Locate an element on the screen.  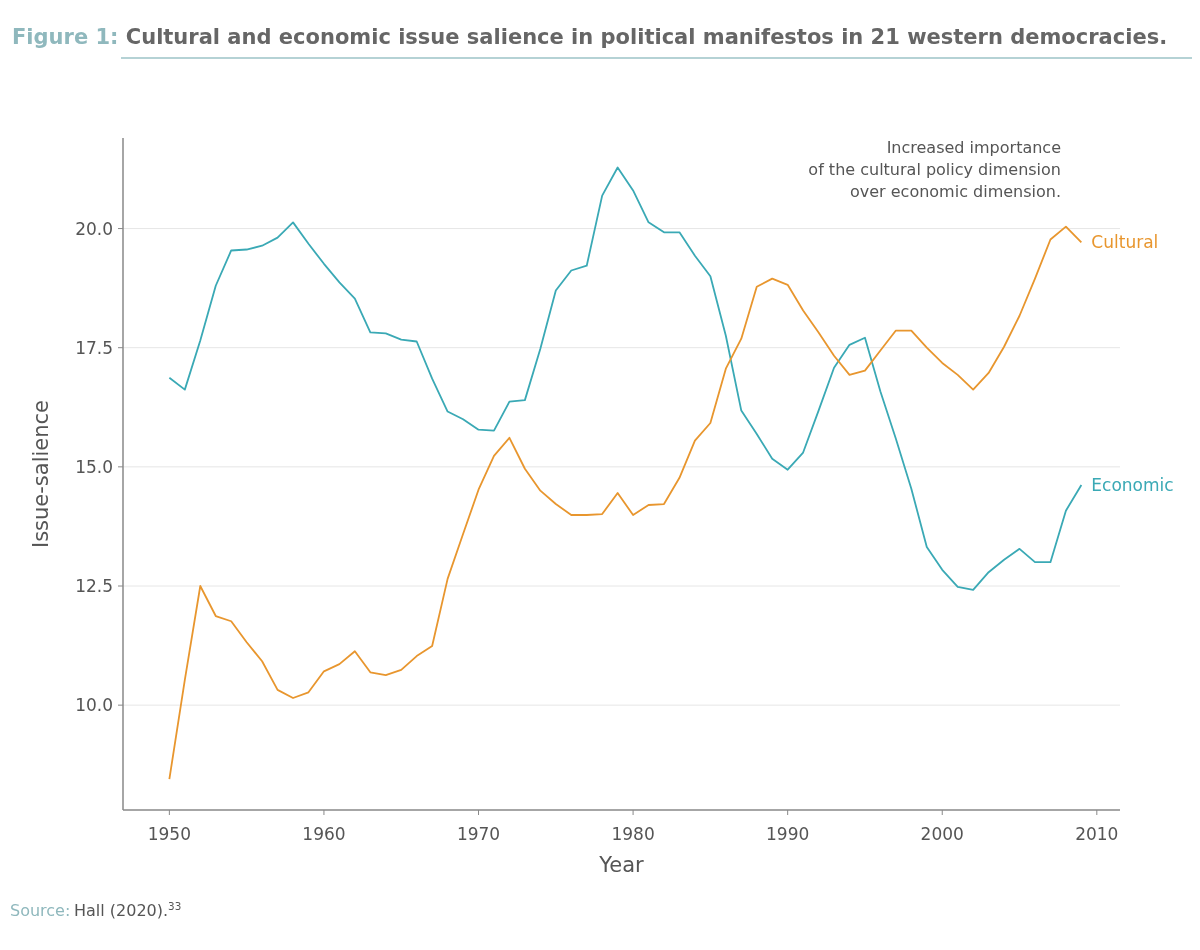
x-tick-label: 2000 is located at coordinates (942, 834).